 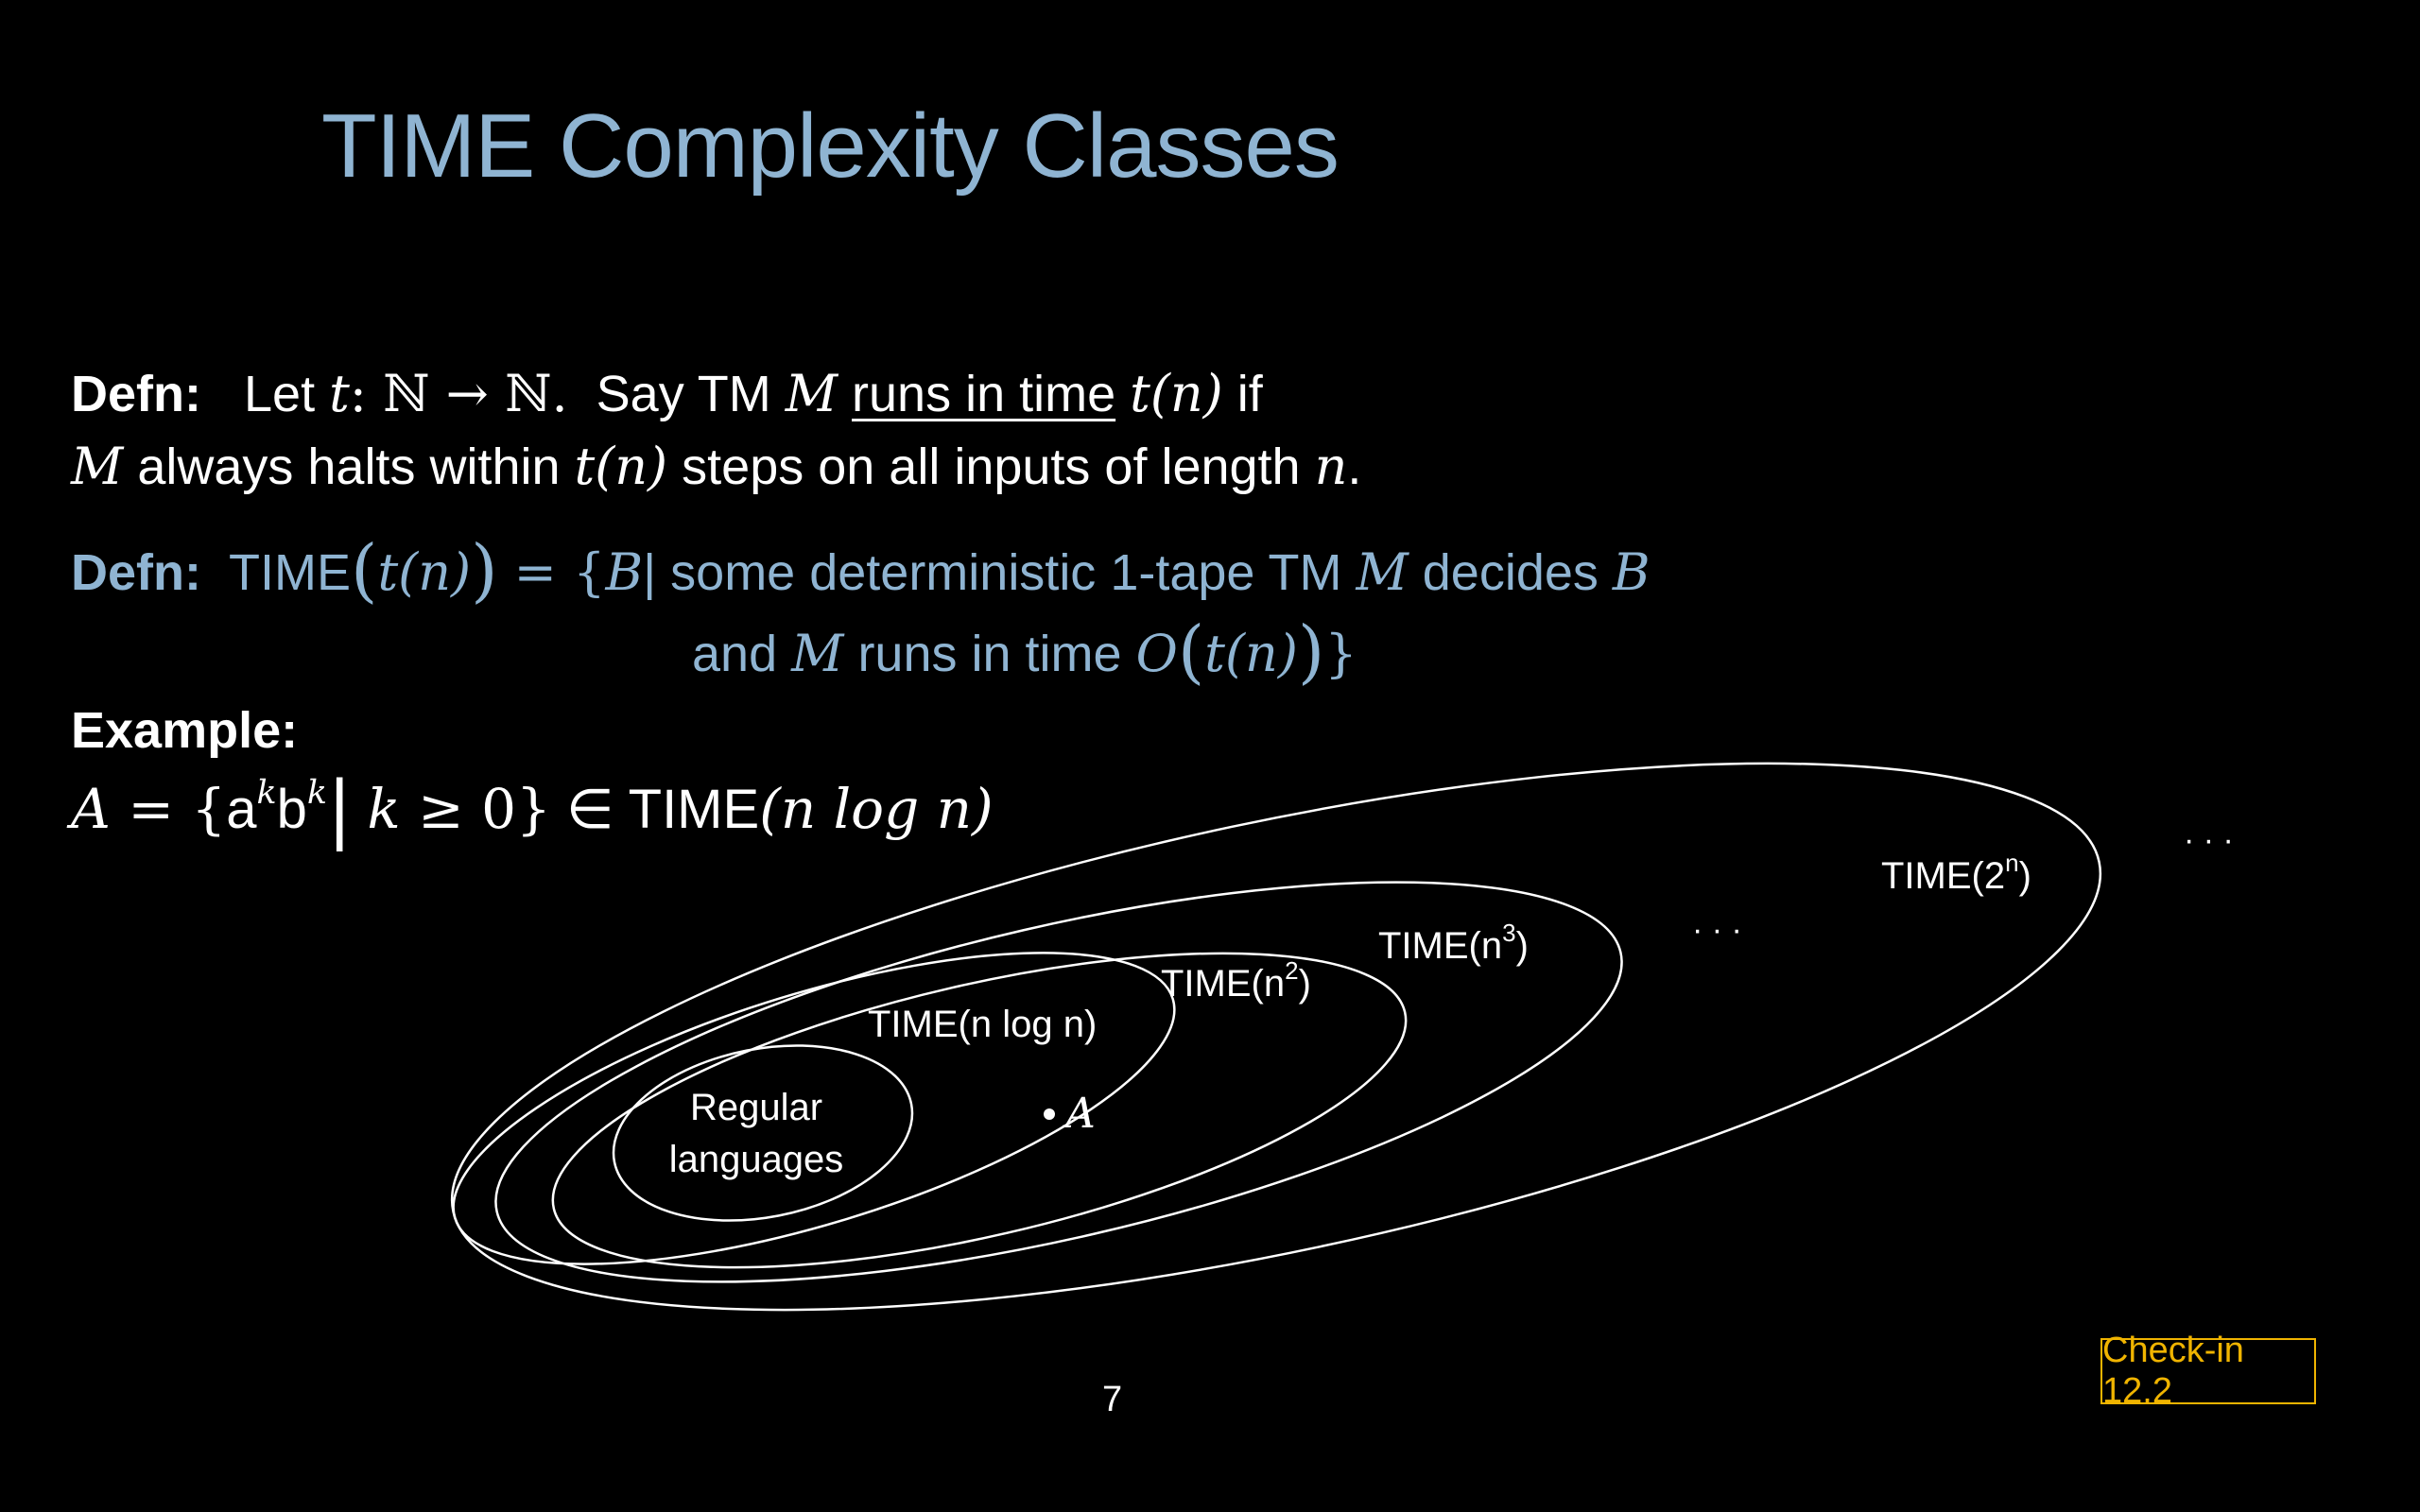 I want to click on ellipse-time-nlogn, so click(x=814, y=1108).